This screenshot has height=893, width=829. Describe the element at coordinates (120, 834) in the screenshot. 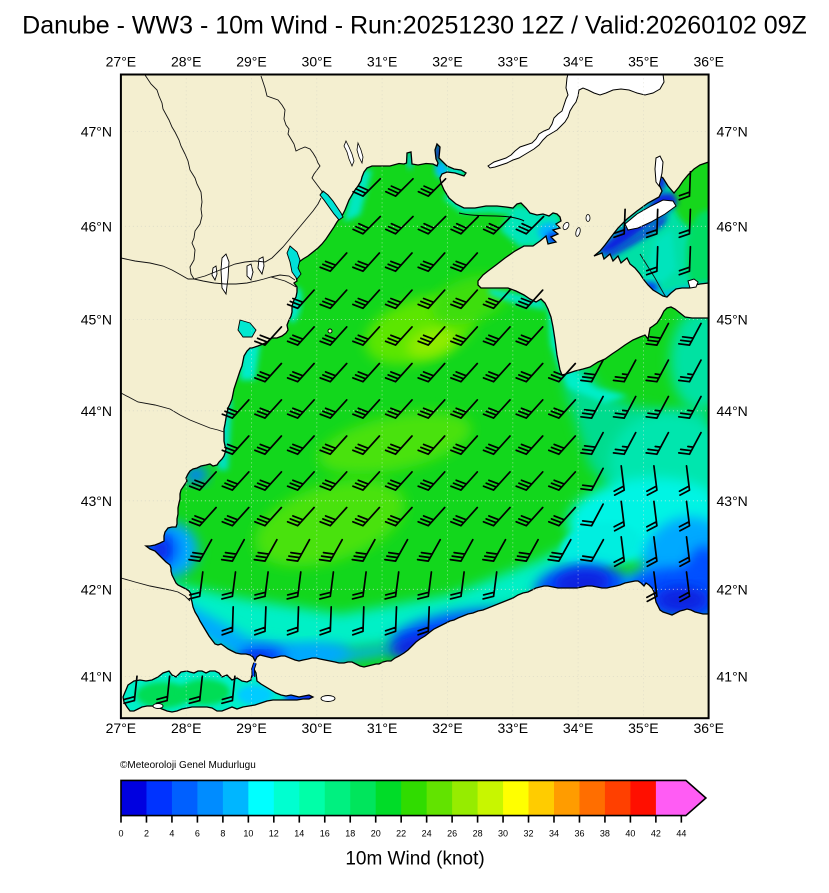

I see `svg-text: 0` at that location.